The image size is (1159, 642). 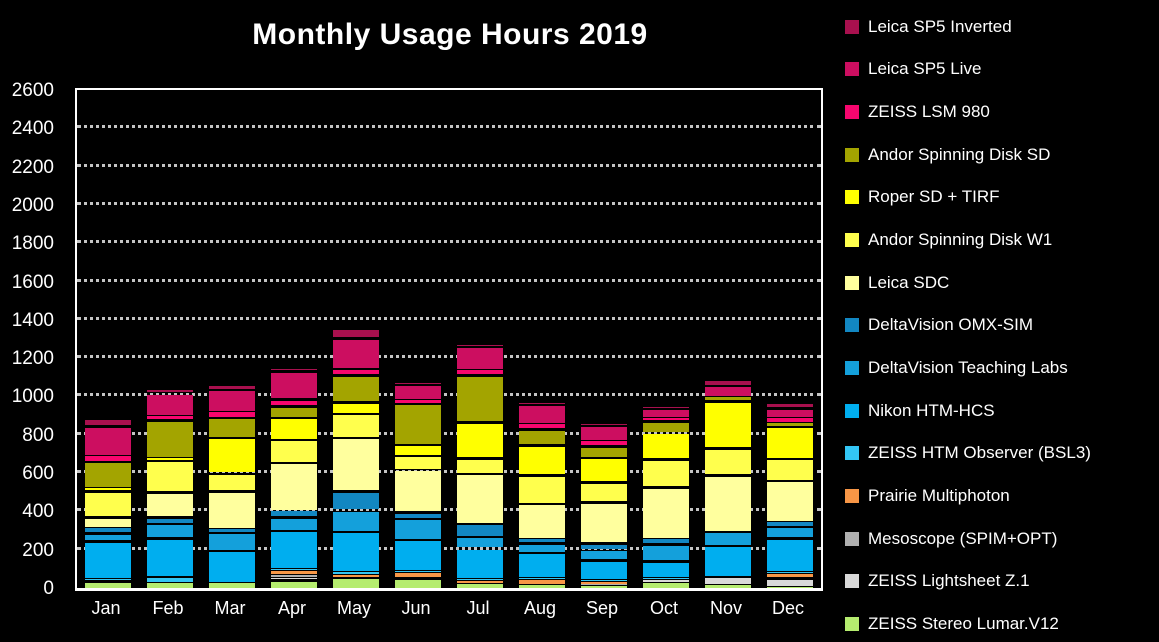 What do you see at coordinates (1001, 197) in the screenshot?
I see `legend-item: Roper SD + TIRF` at bounding box center [1001, 197].